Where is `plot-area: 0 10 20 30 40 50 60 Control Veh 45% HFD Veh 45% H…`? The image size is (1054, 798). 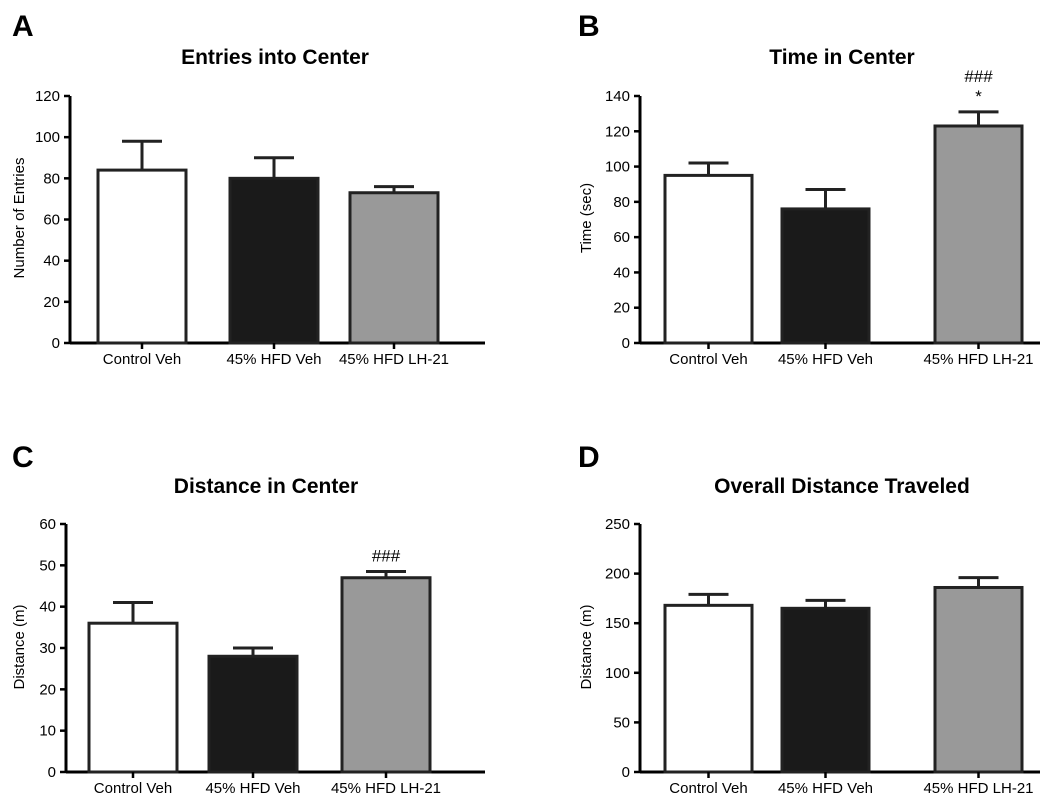
plot-area: 0 10 20 30 40 50 60 Control Veh 45% HFD Veh 45% H… is located at coordinates (262, 656).